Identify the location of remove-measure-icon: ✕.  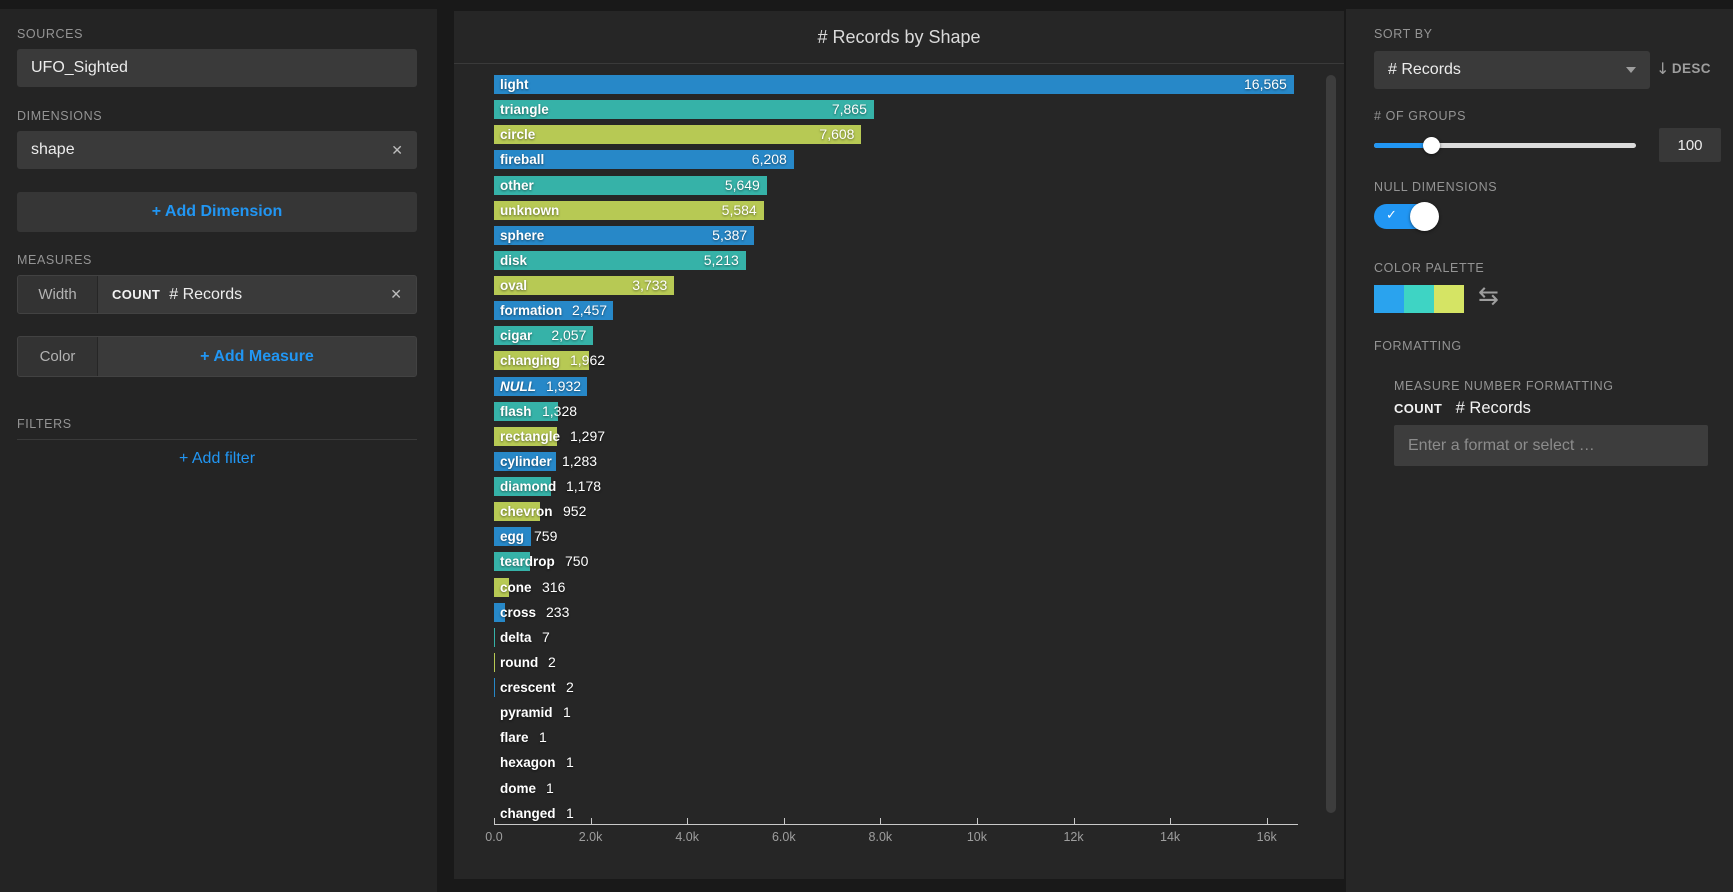
(396, 294).